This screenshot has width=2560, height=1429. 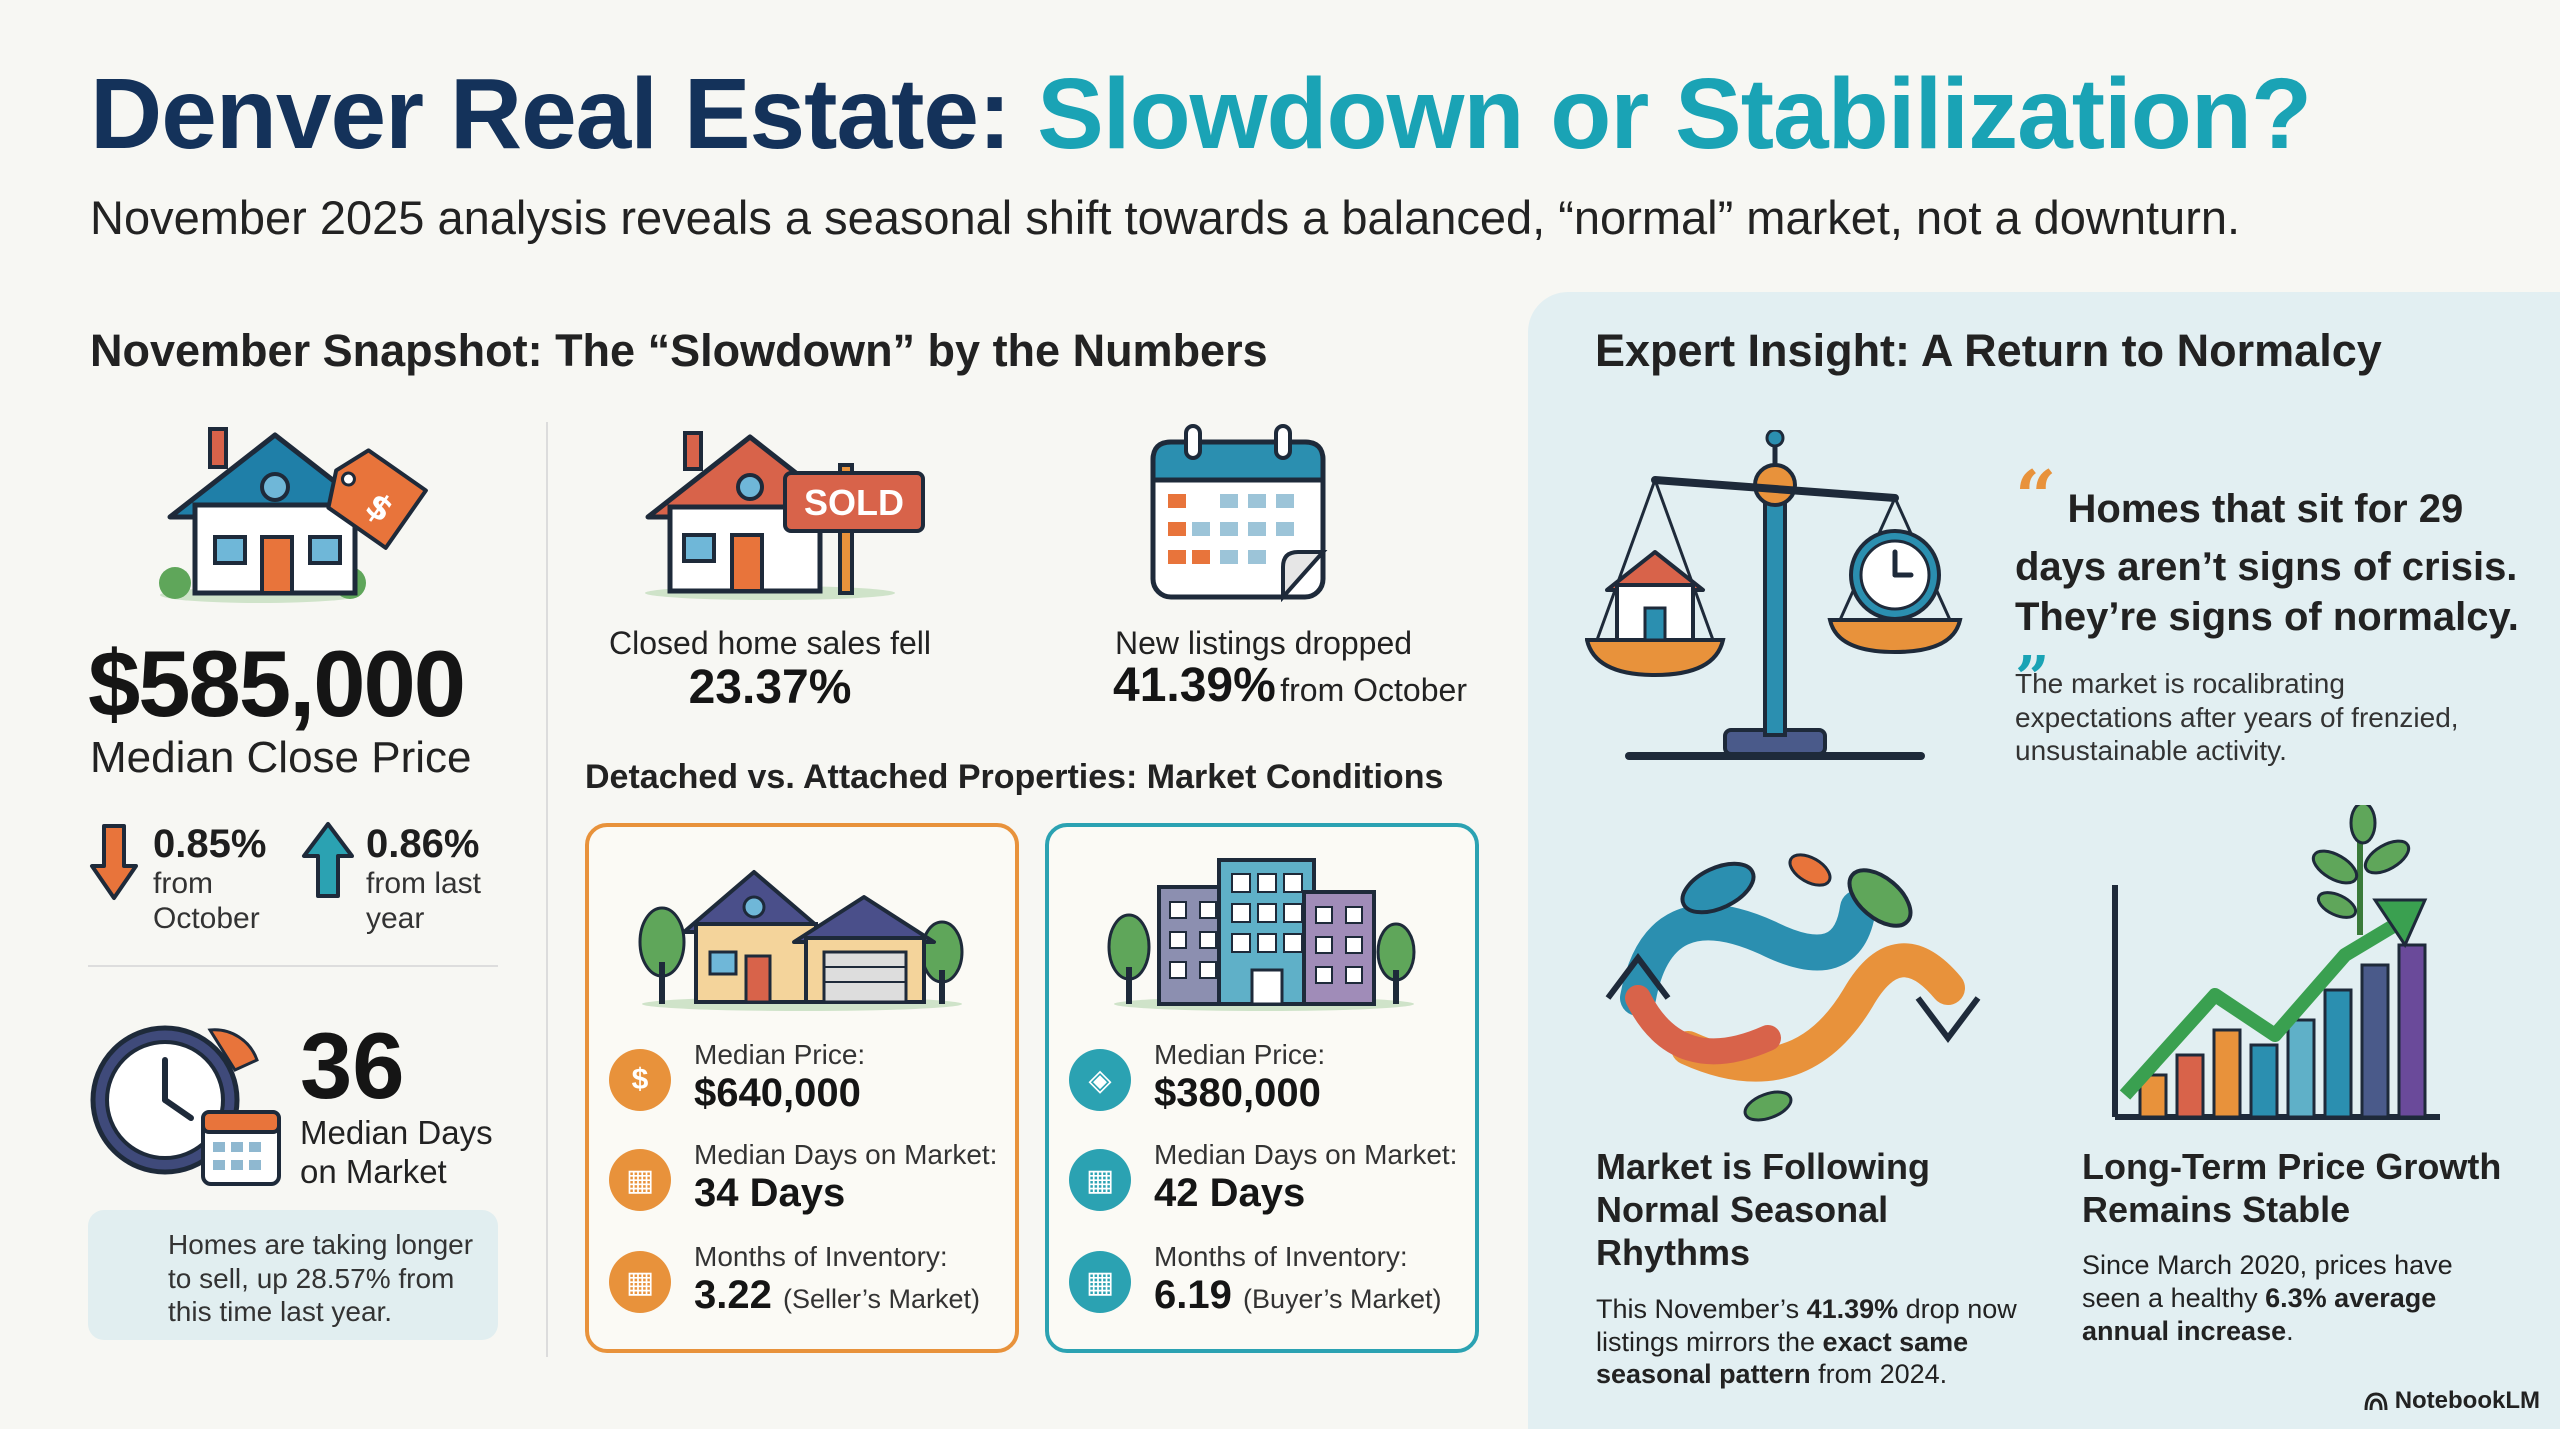 What do you see at coordinates (770, 1193) in the screenshot?
I see `detached-days-value: 34 Days` at bounding box center [770, 1193].